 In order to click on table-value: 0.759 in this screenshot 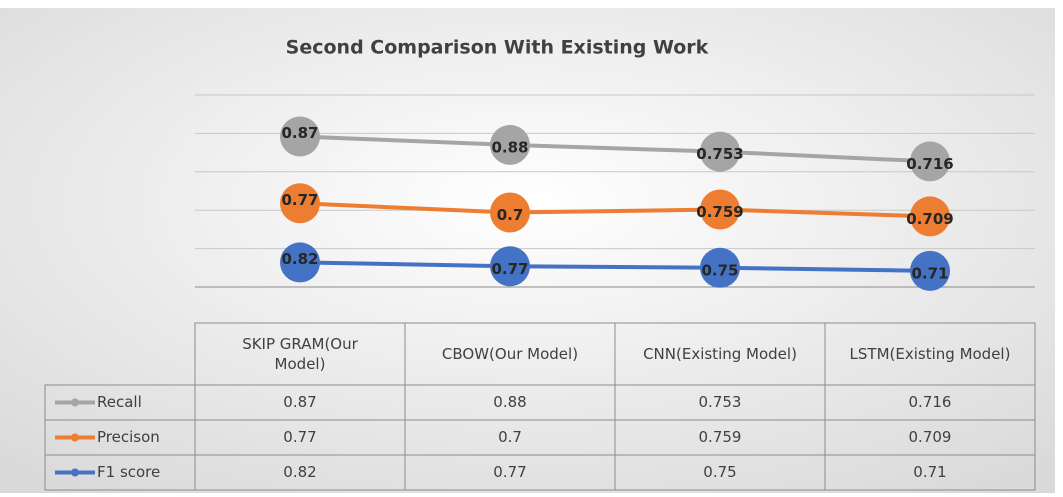, I will do `click(720, 437)`.